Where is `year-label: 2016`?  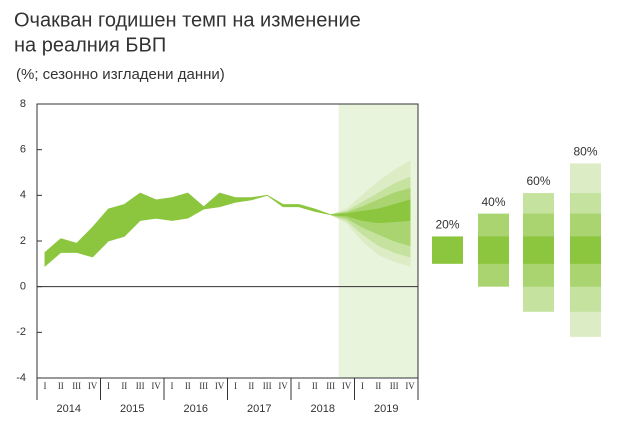
year-label: 2016 is located at coordinates (196, 409).